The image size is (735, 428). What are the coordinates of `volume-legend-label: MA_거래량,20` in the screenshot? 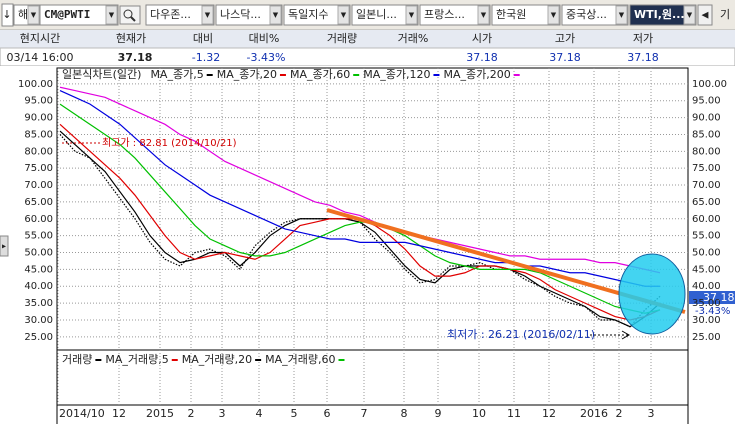 It's located at (217, 359).